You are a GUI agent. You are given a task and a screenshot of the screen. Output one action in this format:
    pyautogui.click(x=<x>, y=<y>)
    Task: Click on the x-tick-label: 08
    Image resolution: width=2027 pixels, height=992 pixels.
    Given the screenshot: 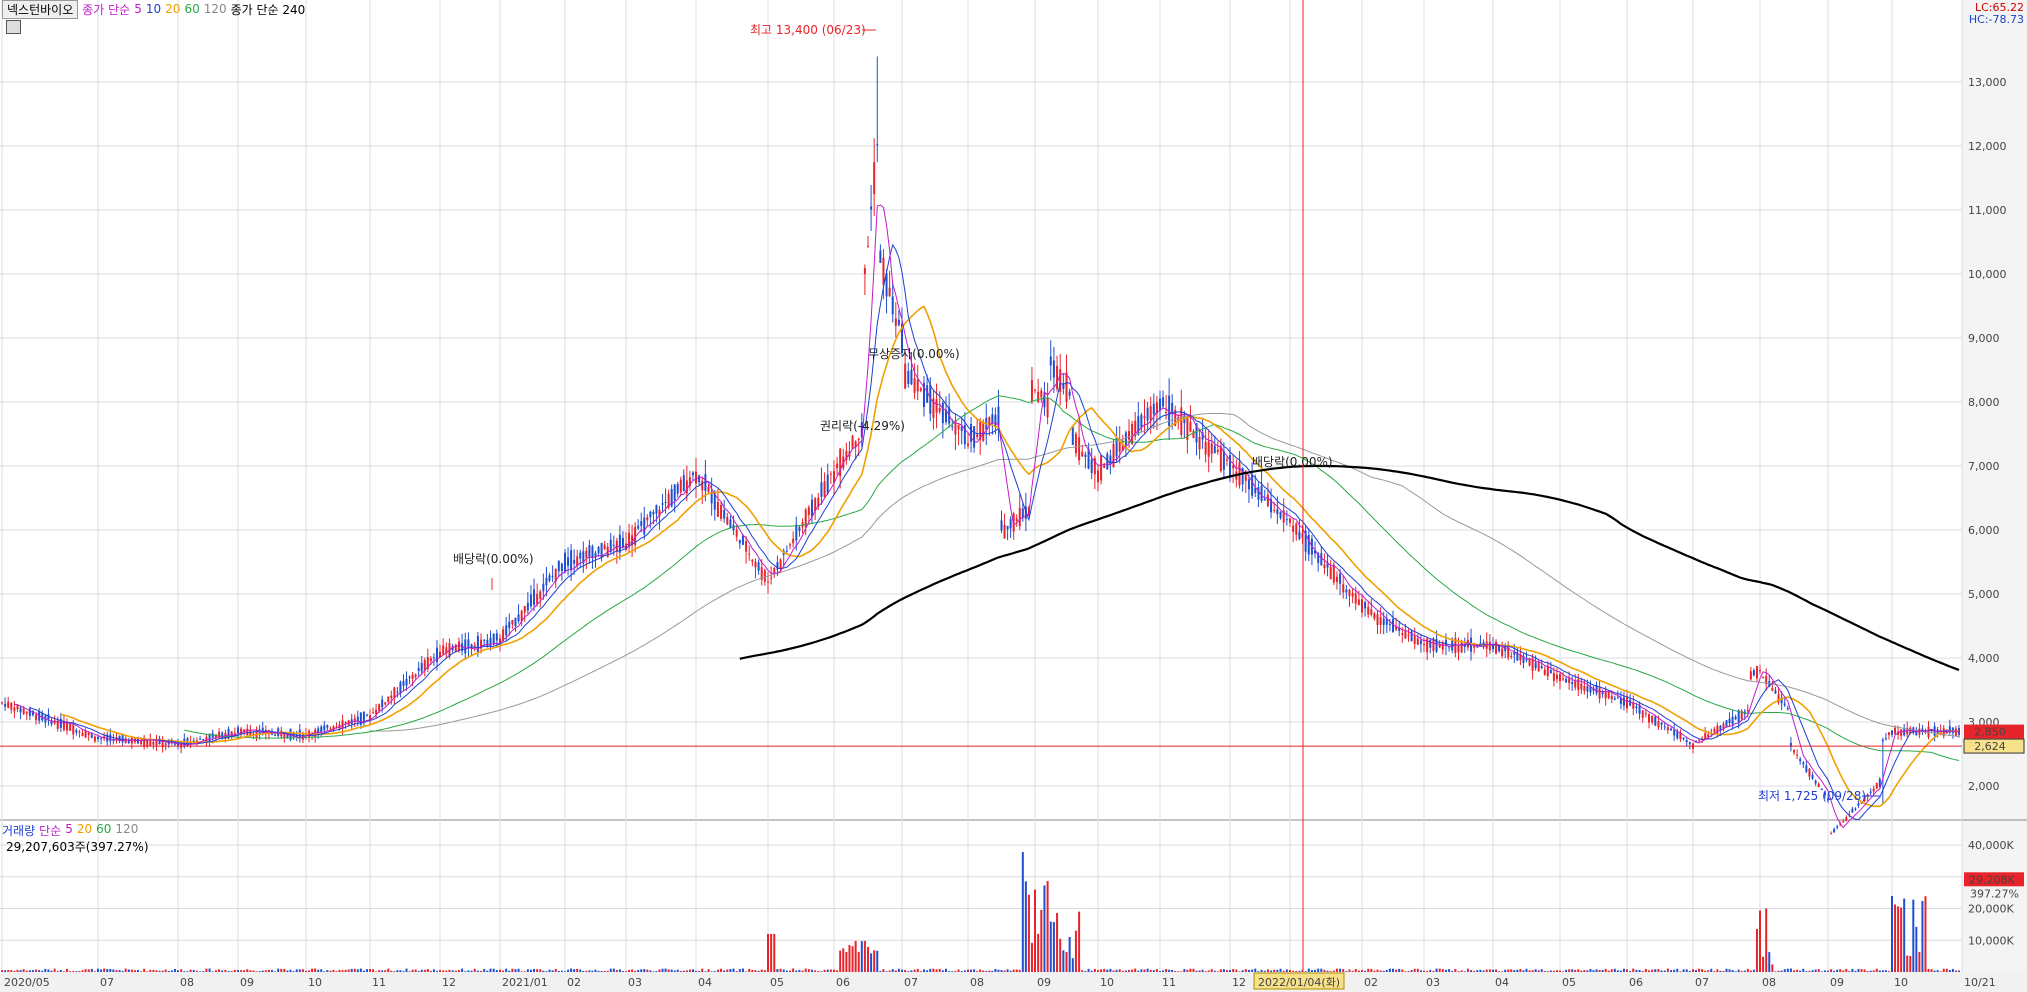 What is the action you would take?
    pyautogui.click(x=1769, y=982)
    